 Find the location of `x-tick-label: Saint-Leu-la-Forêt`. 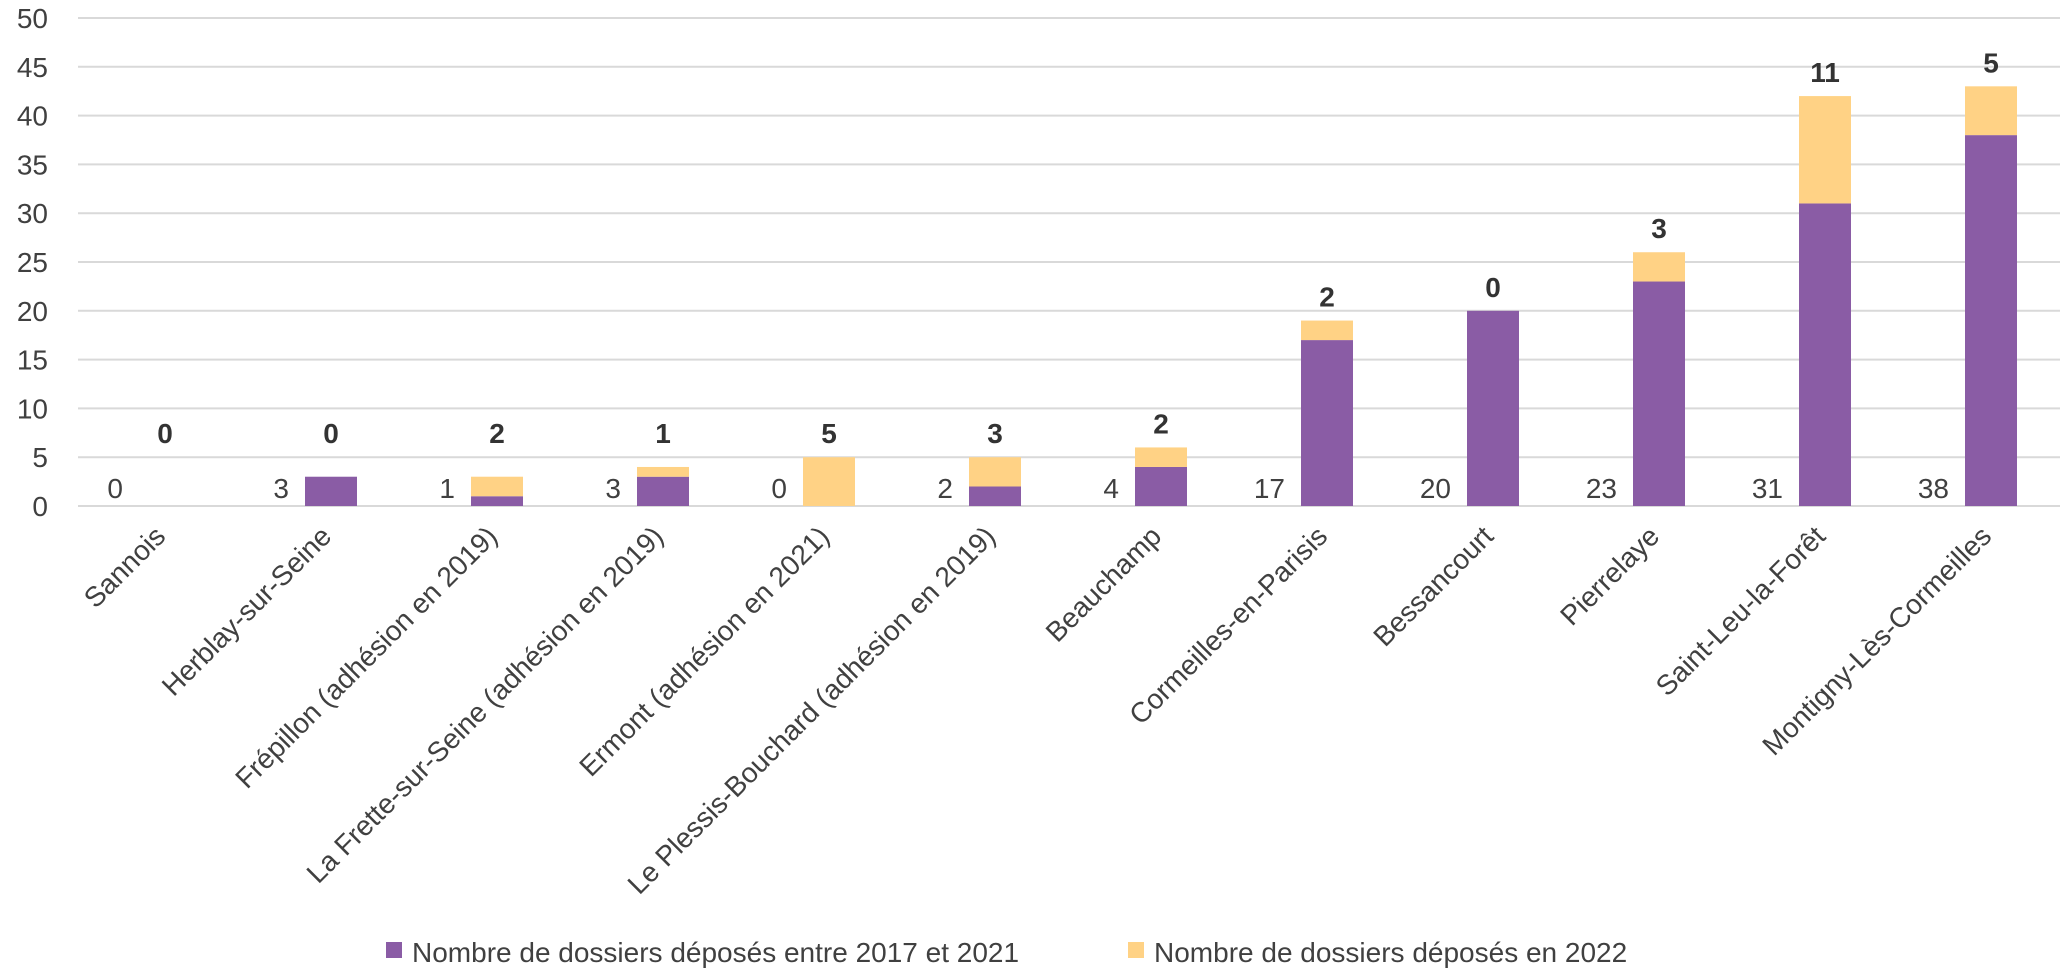

x-tick-label: Saint-Leu-la-Forêt is located at coordinates (1741, 611).